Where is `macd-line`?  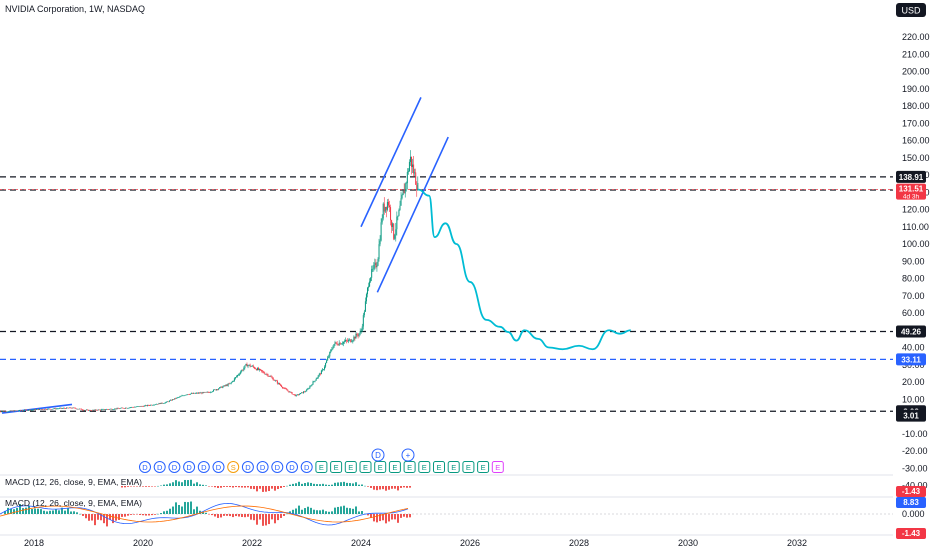
macd-line is located at coordinates (204, 514).